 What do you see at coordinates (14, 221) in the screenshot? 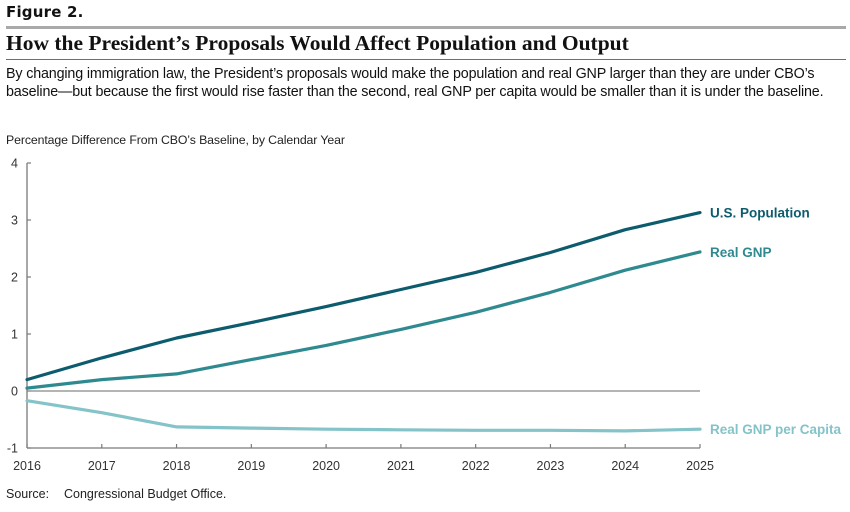
I see `y-tick-label: 3` at bounding box center [14, 221].